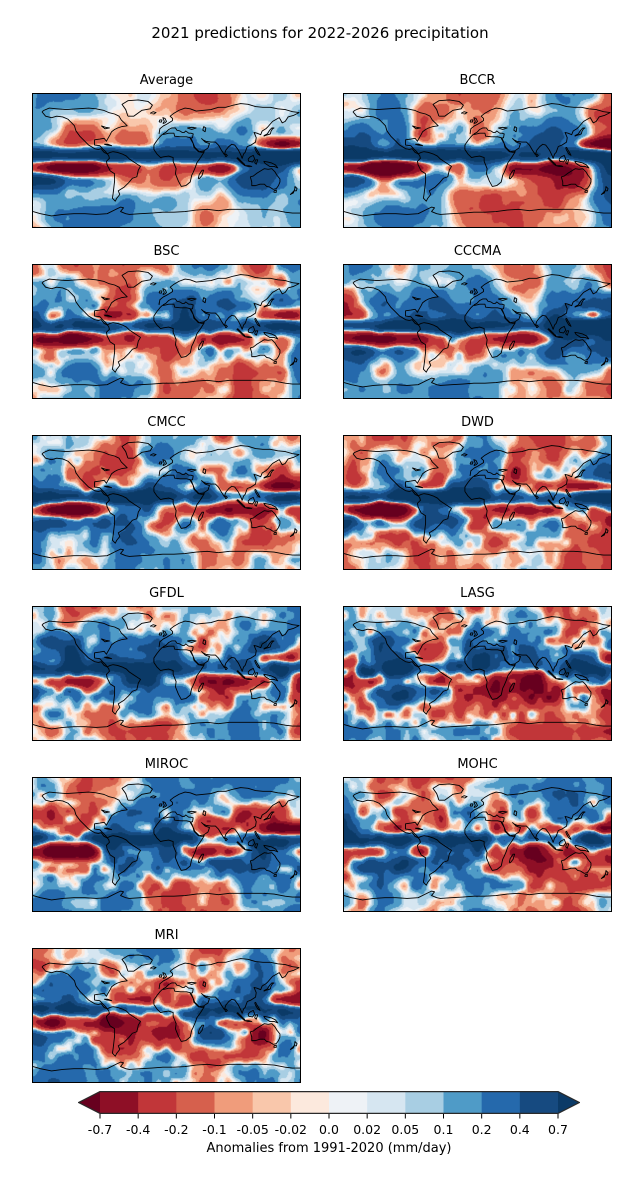 Image resolution: width=640 pixels, height=1200 pixels. I want to click on colorbar-tick-label: 0.0, so click(329, 1129).